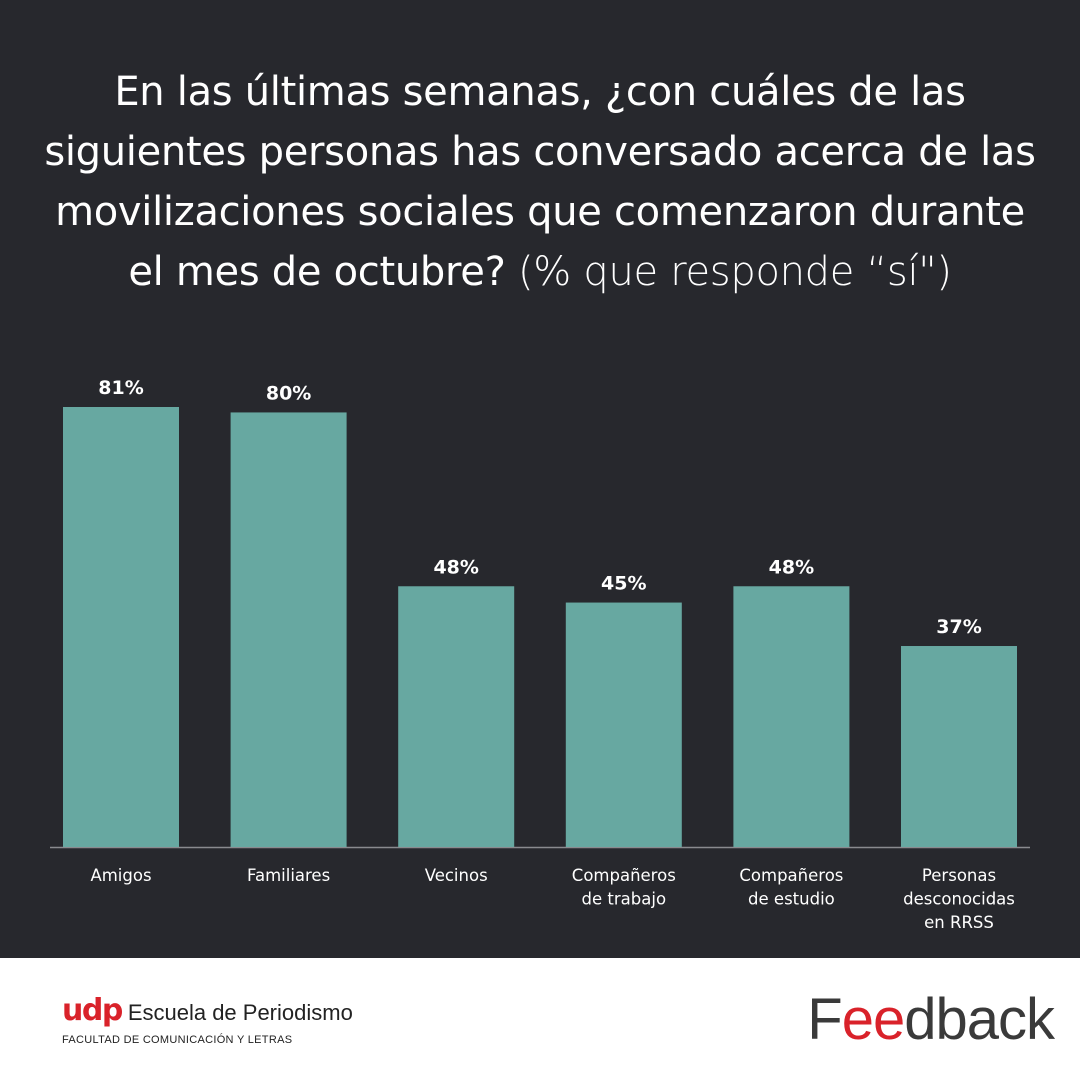 The height and width of the screenshot is (1080, 1080). I want to click on category-tick-label: en RRSS, so click(959, 922).